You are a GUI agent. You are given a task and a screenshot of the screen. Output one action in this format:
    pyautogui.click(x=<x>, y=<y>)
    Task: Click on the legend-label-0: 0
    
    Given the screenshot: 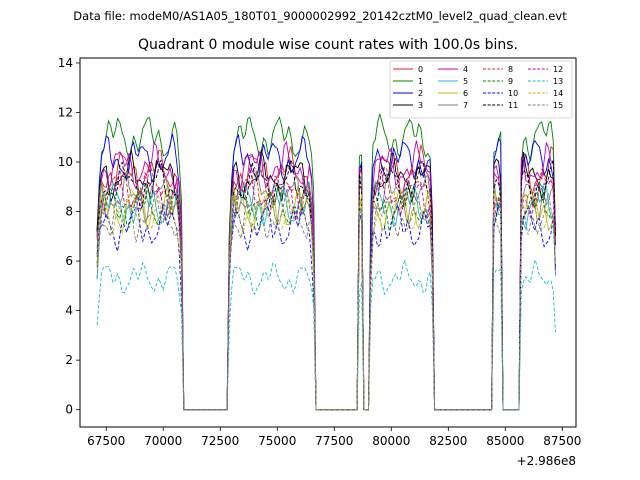 What is the action you would take?
    pyautogui.click(x=420, y=69)
    